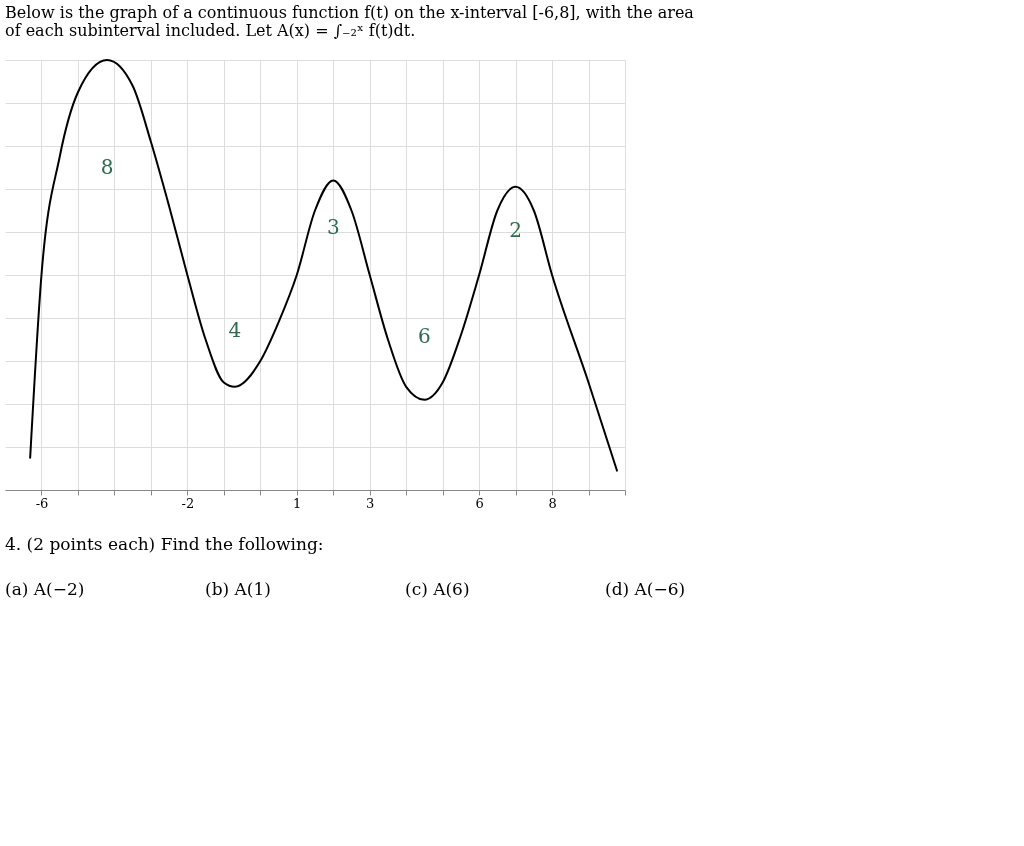 This screenshot has height=846, width=1024. Describe the element at coordinates (333, 226) in the screenshot. I see `annotation: 3` at that location.